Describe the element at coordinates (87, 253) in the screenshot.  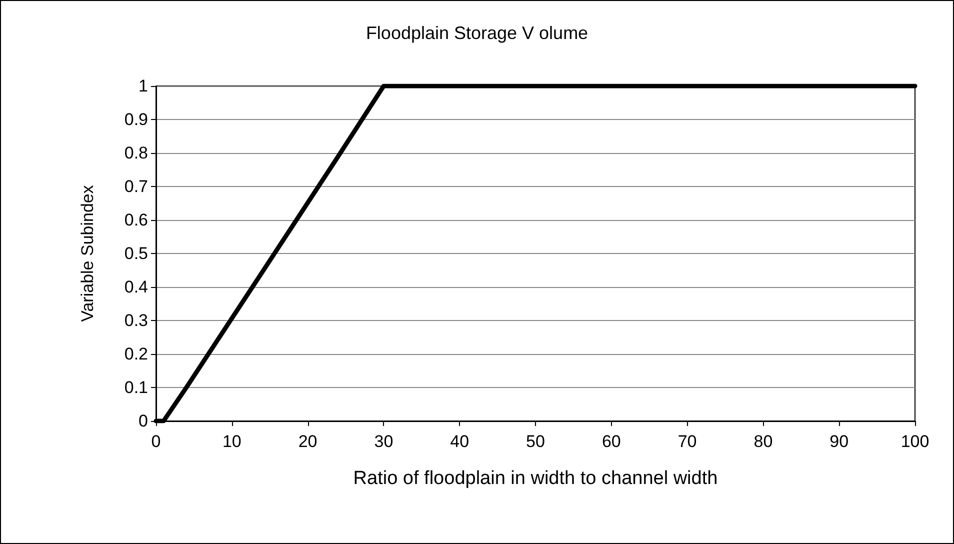
I see `y-axis-title: Variable Subindex` at that location.